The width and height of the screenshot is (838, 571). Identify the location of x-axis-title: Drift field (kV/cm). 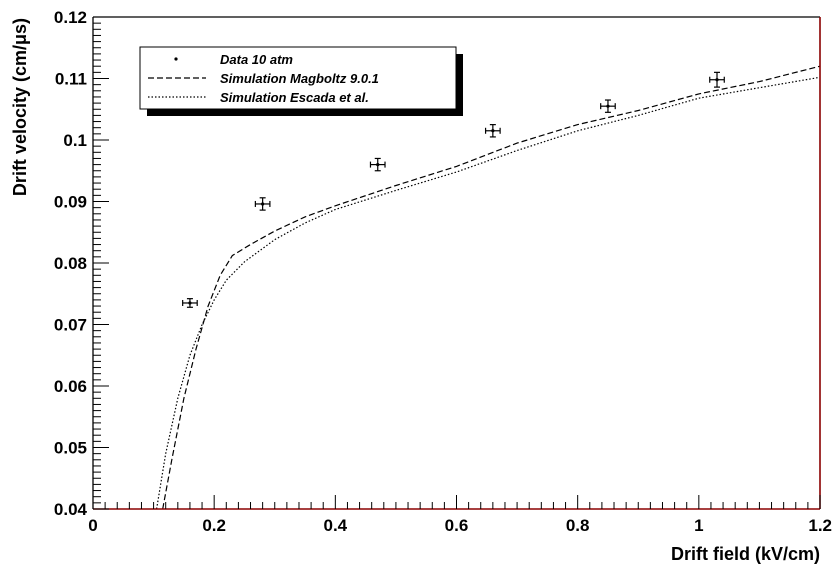
(745, 554).